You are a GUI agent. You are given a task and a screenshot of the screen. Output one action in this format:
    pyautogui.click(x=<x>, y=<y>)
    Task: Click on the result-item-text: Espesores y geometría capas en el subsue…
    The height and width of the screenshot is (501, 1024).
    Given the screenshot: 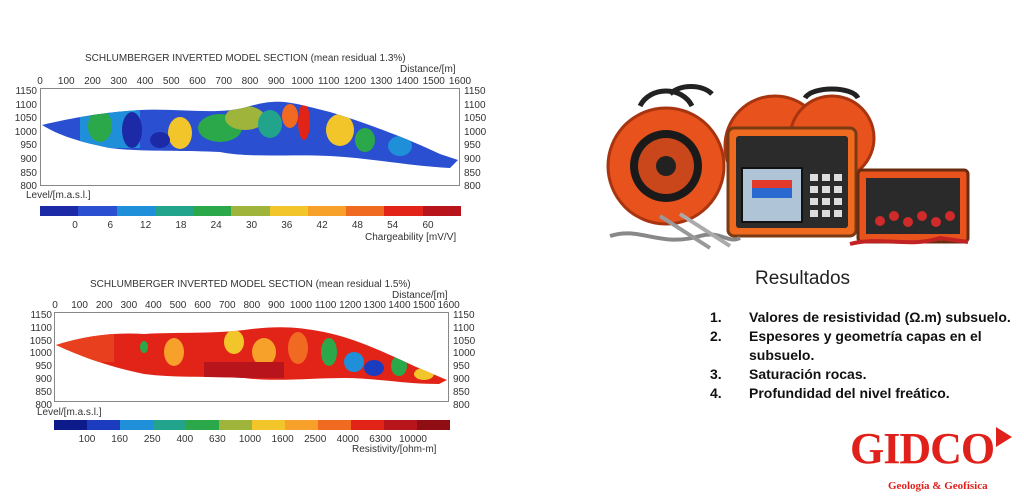 What is the action you would take?
    pyautogui.click(x=865, y=345)
    